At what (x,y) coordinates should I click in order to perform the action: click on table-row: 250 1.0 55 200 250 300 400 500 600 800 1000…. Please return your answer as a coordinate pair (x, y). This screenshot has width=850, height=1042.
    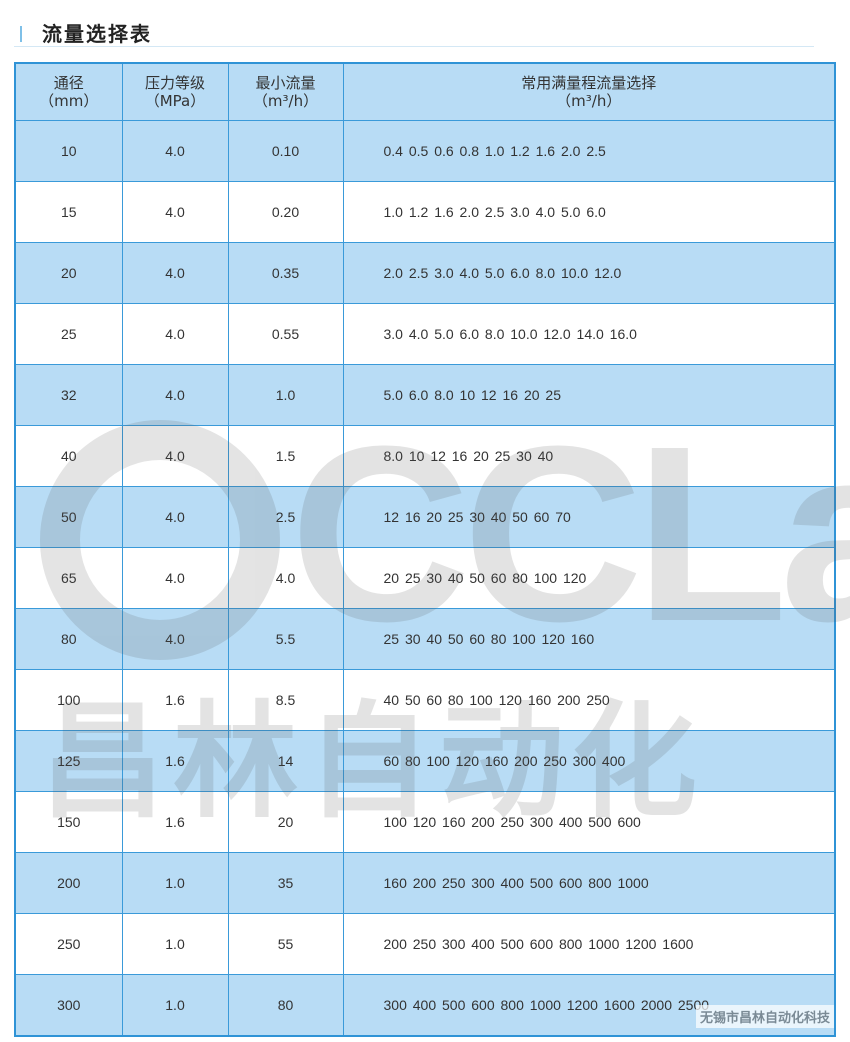
    Looking at the image, I should click on (425, 944).